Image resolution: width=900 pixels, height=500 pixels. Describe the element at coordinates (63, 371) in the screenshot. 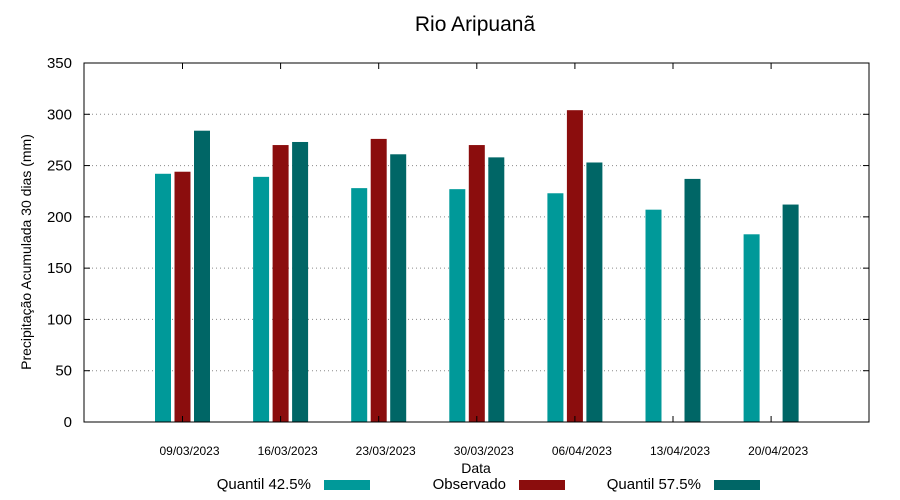

I see `y-tick-label: 50` at that location.